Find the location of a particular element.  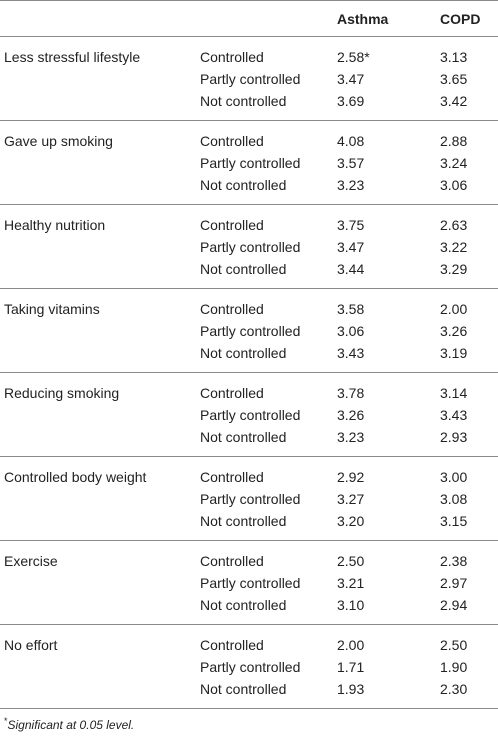

asthma-value: 2.58* is located at coordinates (353, 57).